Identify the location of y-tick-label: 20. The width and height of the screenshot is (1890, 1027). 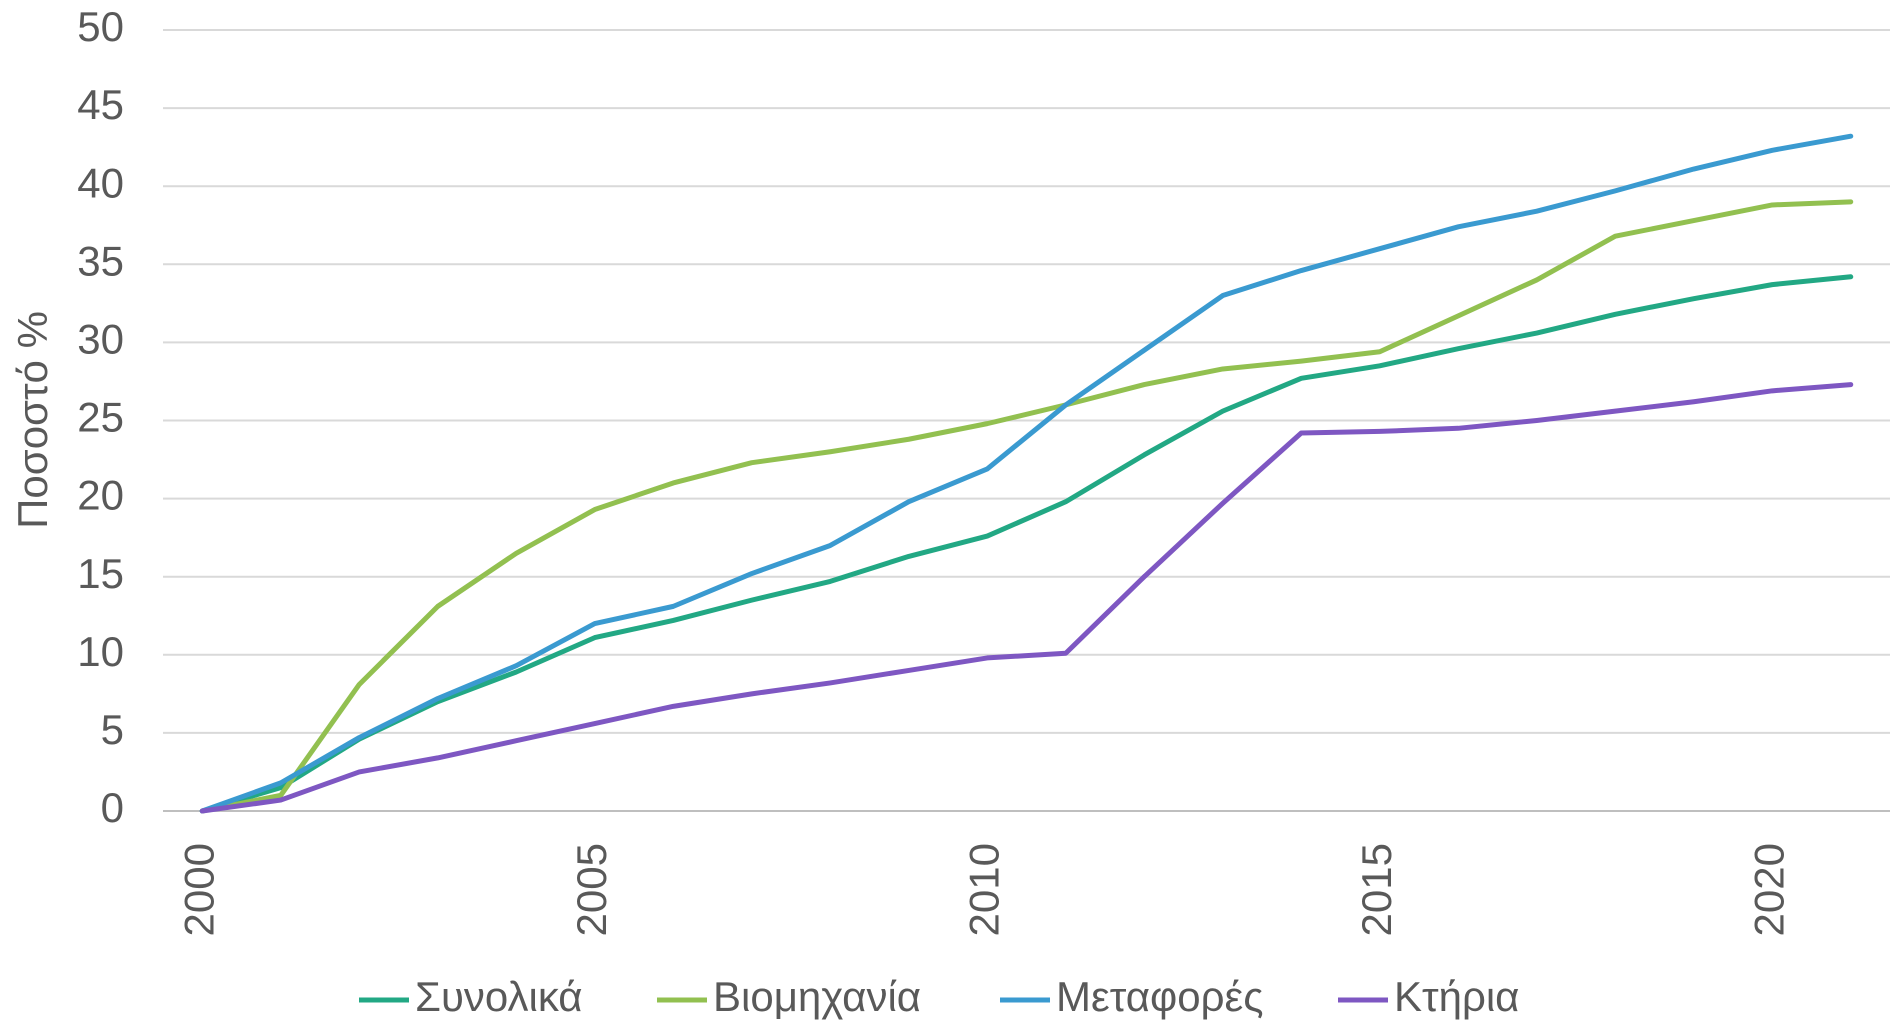
(100, 495).